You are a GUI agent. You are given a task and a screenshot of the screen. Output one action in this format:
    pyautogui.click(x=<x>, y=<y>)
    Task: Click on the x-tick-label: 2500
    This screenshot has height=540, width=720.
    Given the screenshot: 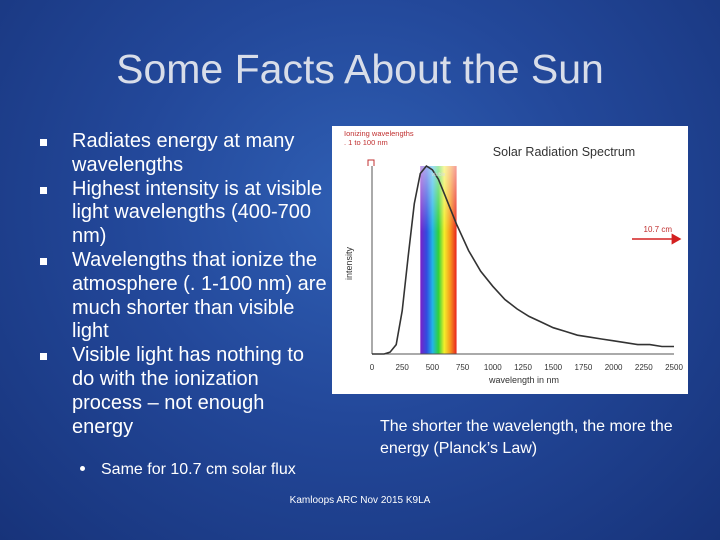 What is the action you would take?
    pyautogui.click(x=674, y=367)
    